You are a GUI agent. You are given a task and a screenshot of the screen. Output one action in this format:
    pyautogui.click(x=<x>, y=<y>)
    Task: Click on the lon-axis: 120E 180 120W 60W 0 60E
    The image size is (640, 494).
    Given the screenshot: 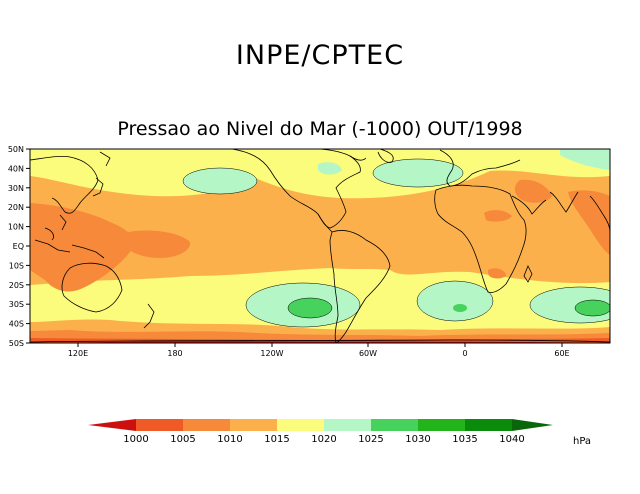 What is the action you would take?
    pyautogui.click(x=319, y=350)
    